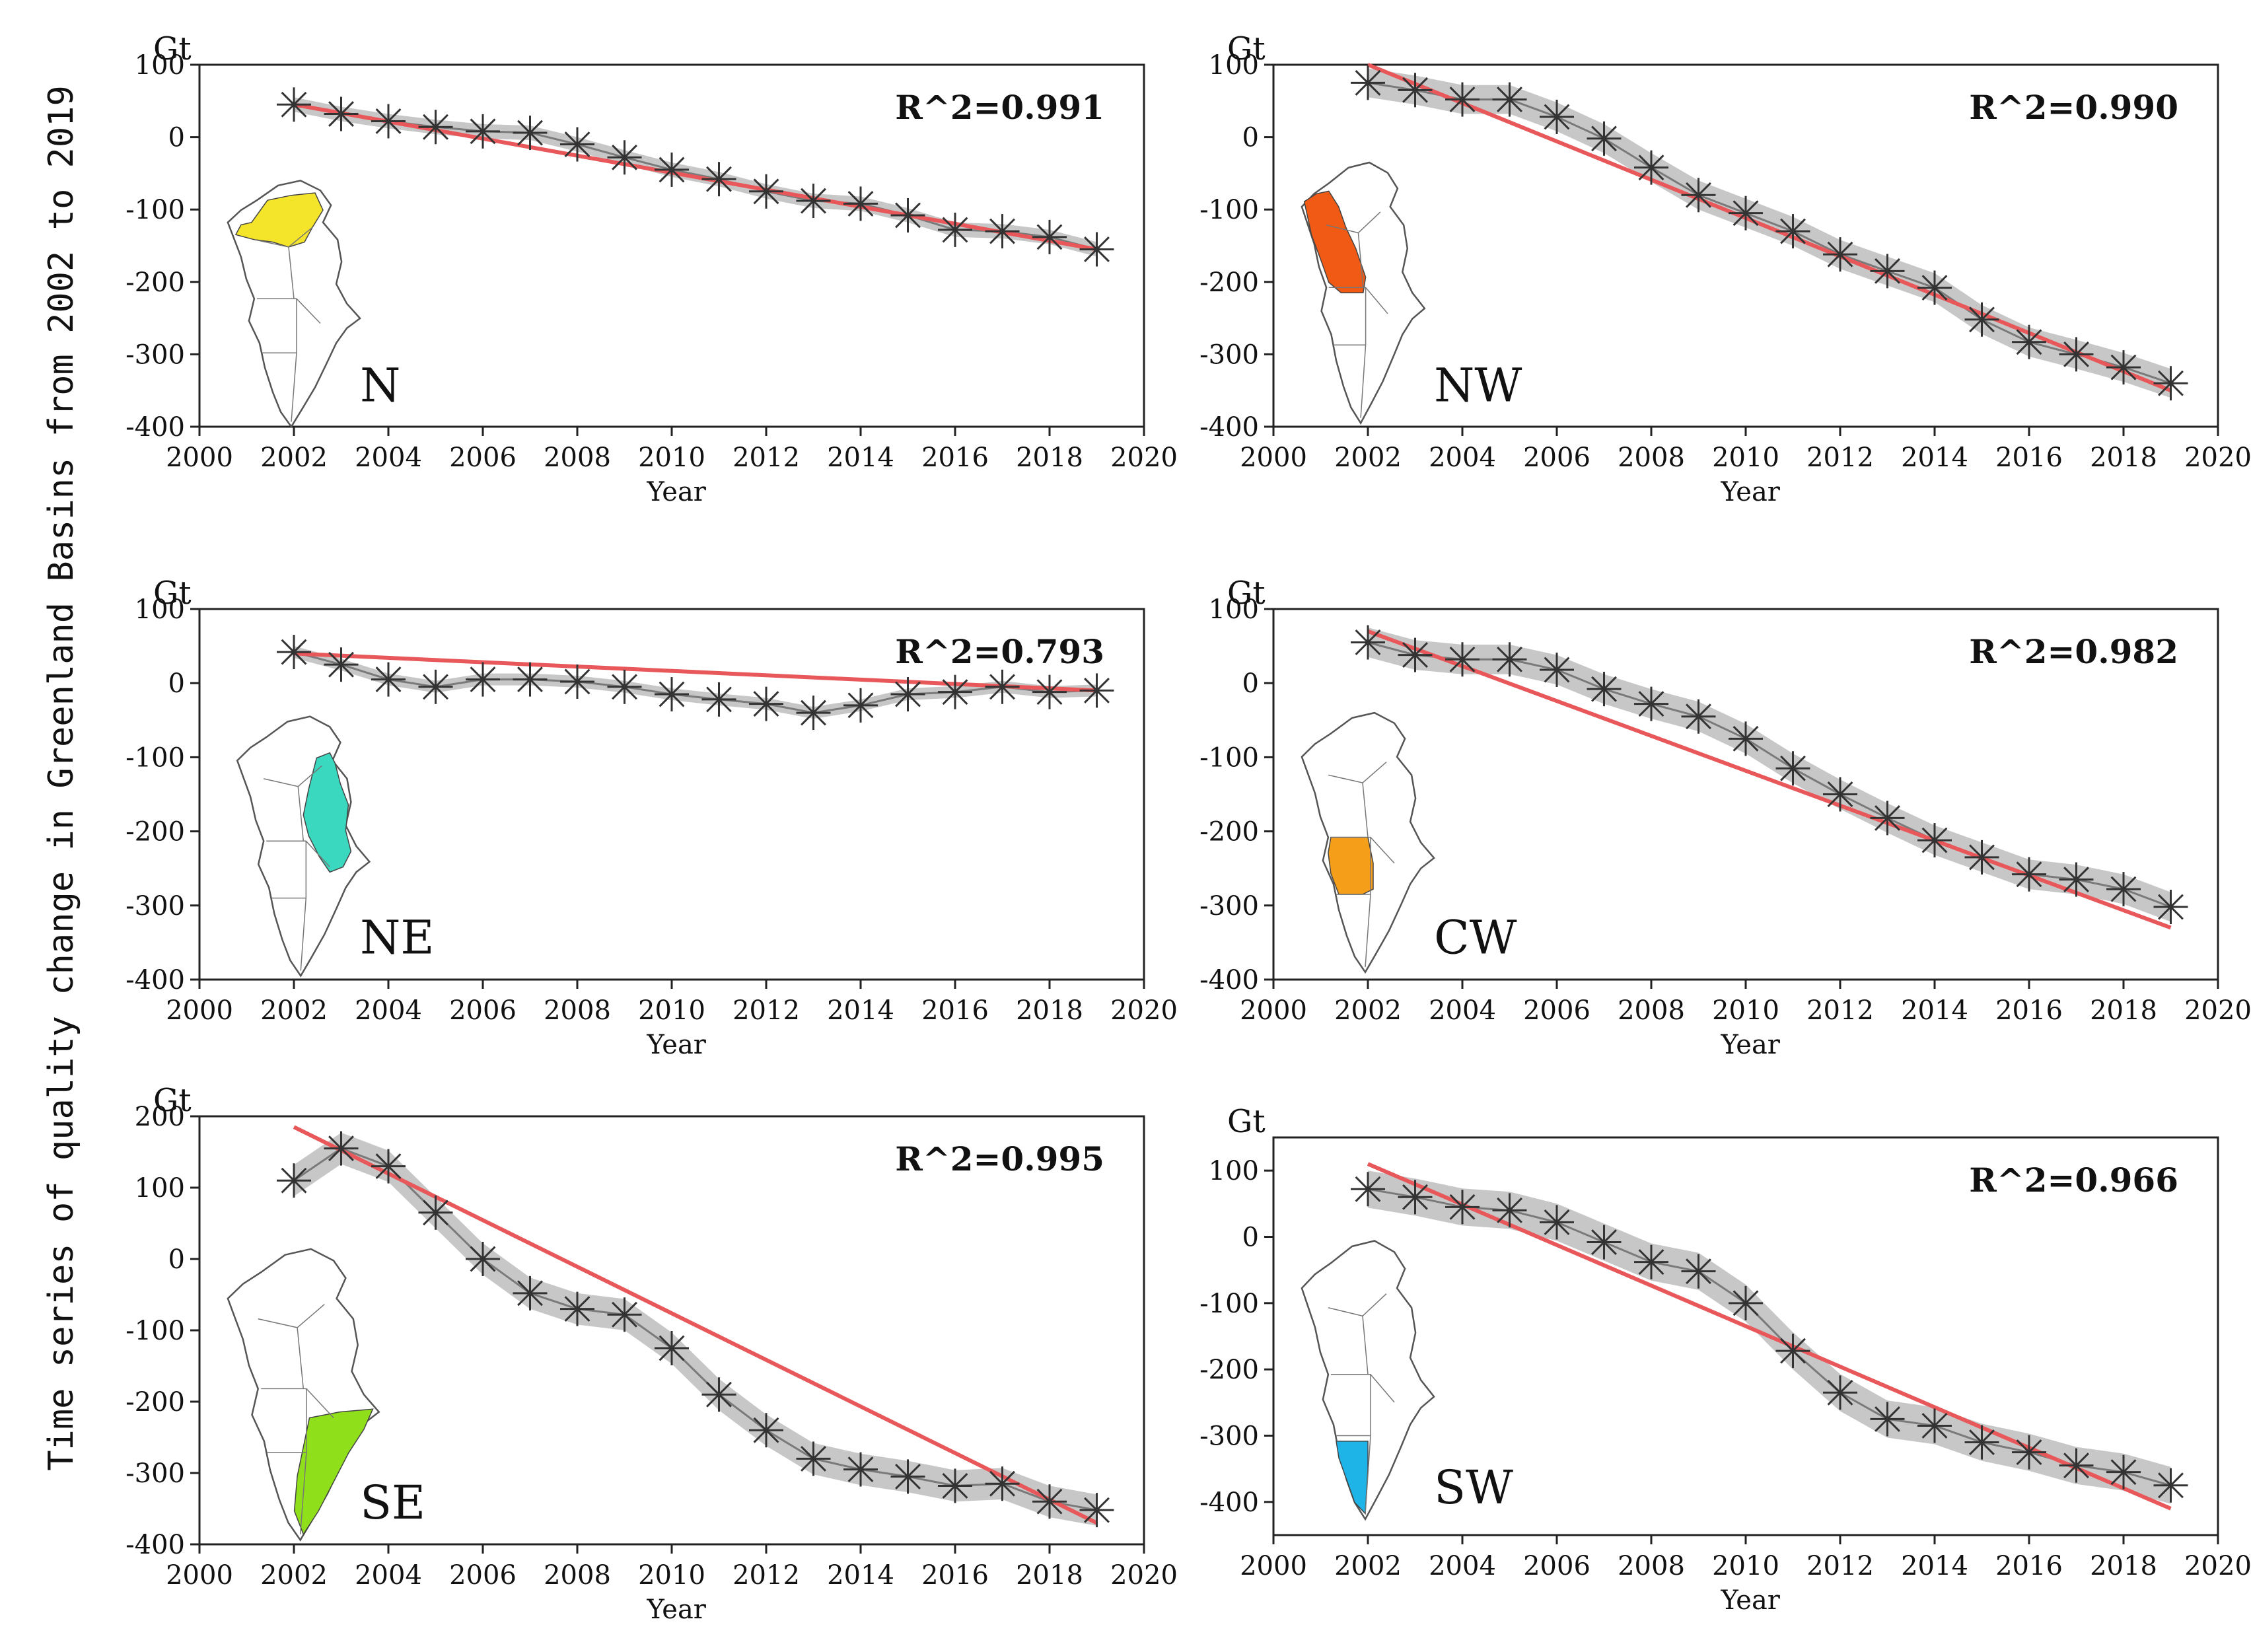  What do you see at coordinates (999, 107) in the screenshot?
I see `r-squared-label: R^2=0.991` at bounding box center [999, 107].